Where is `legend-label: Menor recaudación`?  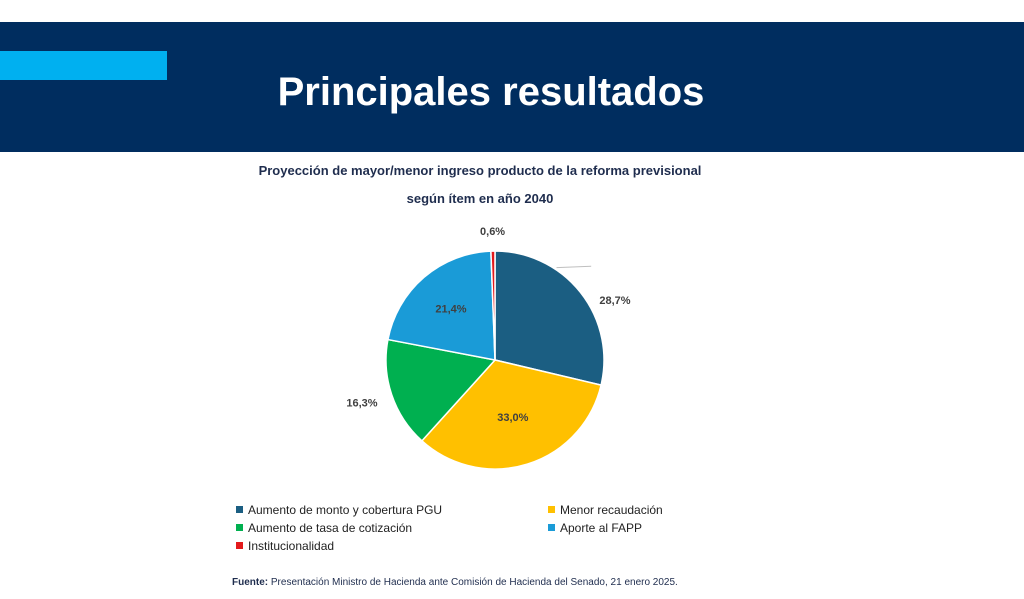 legend-label: Menor recaudación is located at coordinates (611, 510).